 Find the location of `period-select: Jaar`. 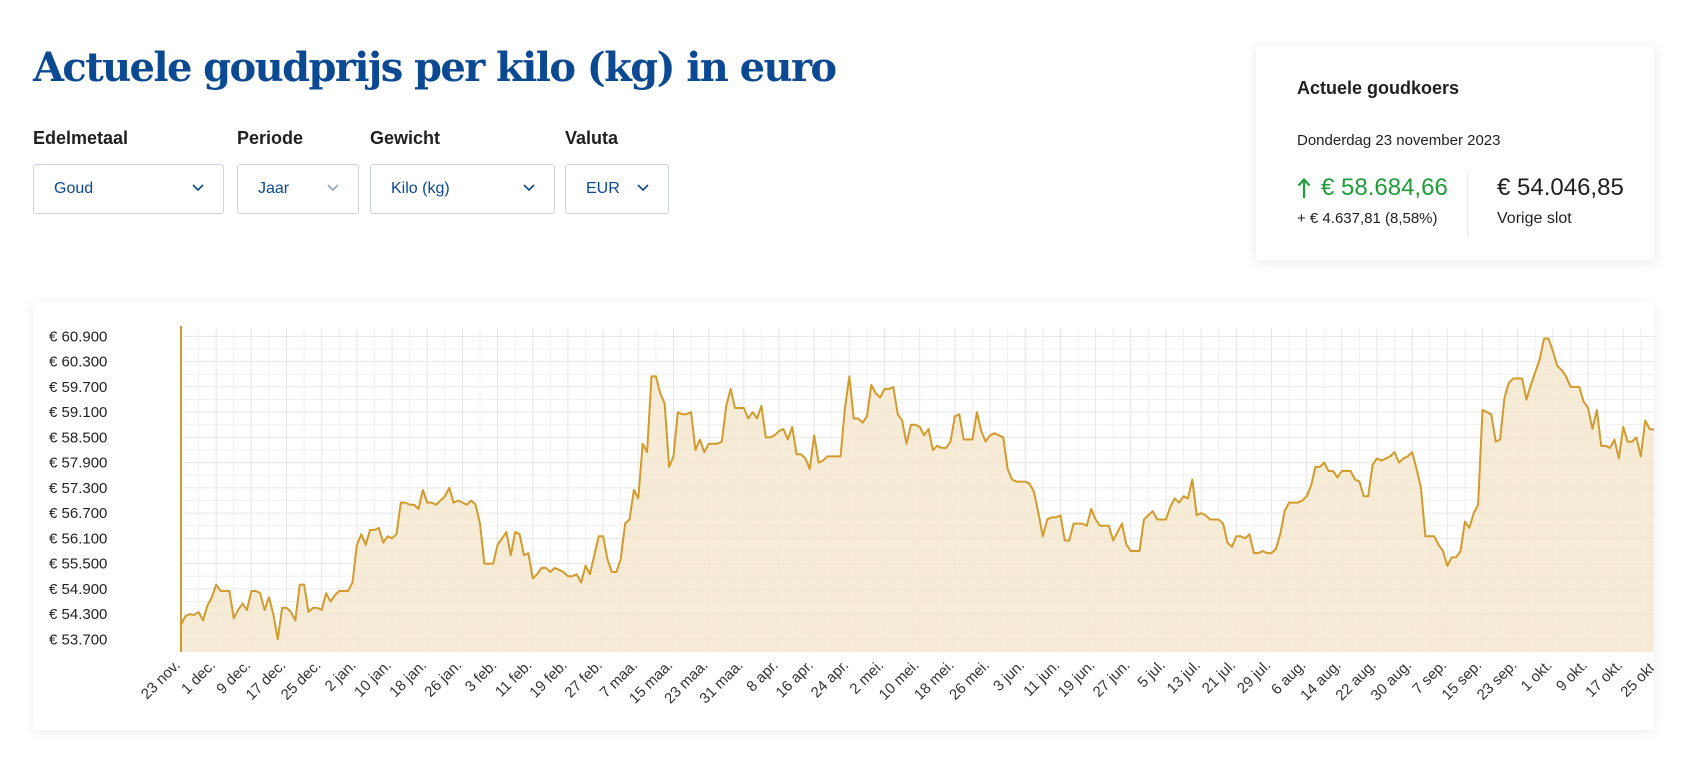

period-select: Jaar is located at coordinates (298, 189).